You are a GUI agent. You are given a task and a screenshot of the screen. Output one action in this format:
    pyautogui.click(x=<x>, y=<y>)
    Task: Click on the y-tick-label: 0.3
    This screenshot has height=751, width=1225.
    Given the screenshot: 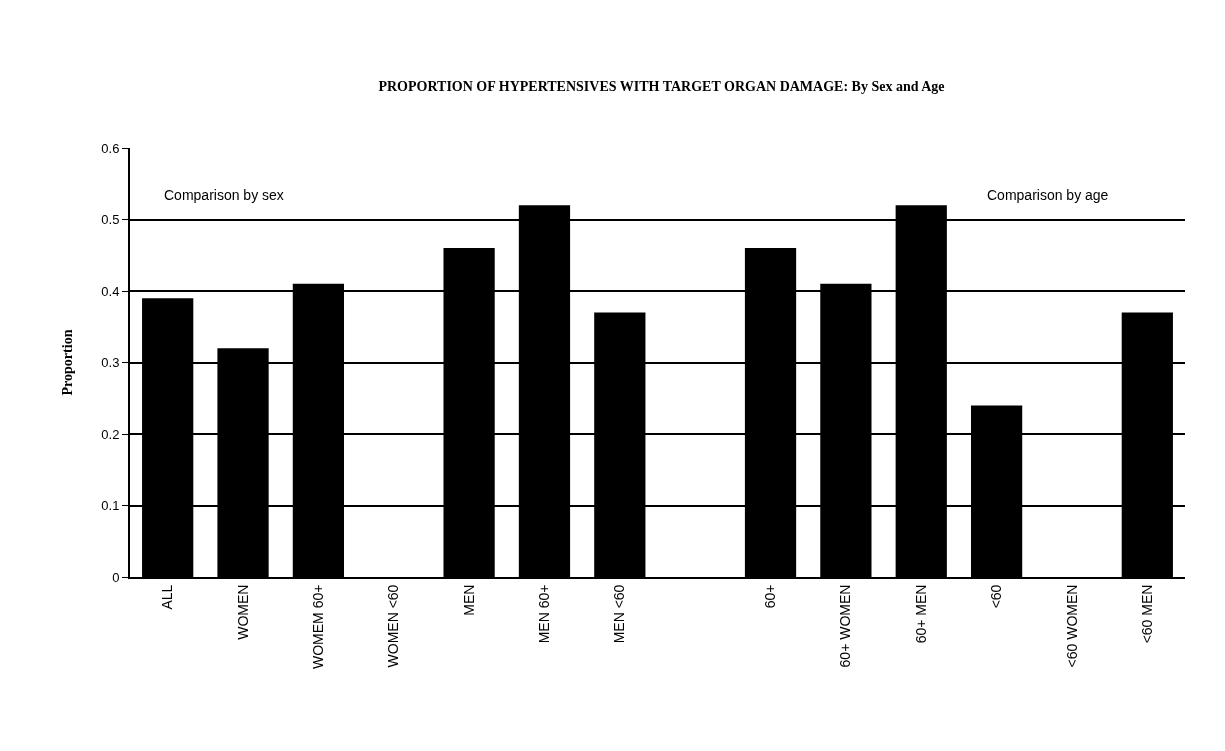 What is the action you would take?
    pyautogui.click(x=110, y=363)
    